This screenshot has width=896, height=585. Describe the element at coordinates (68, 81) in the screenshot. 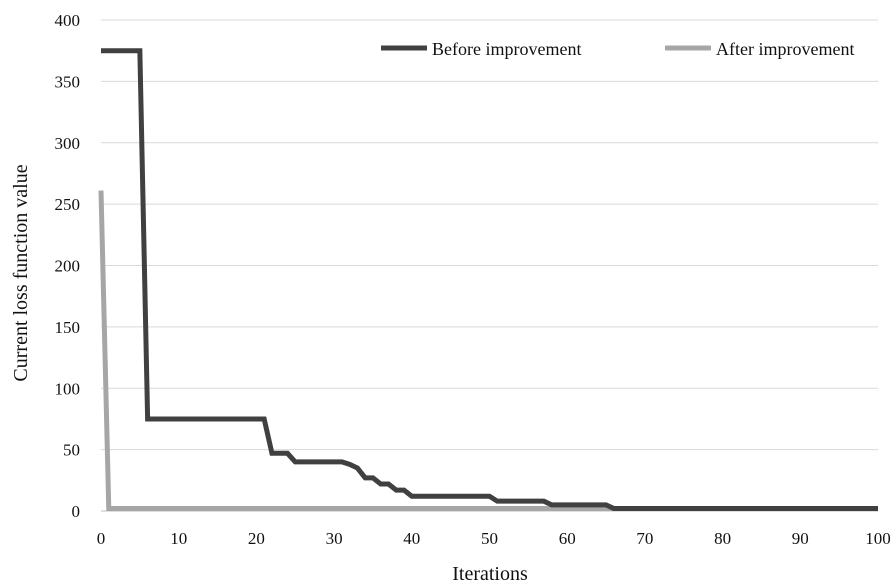

I see `y-tick-label: 350` at that location.